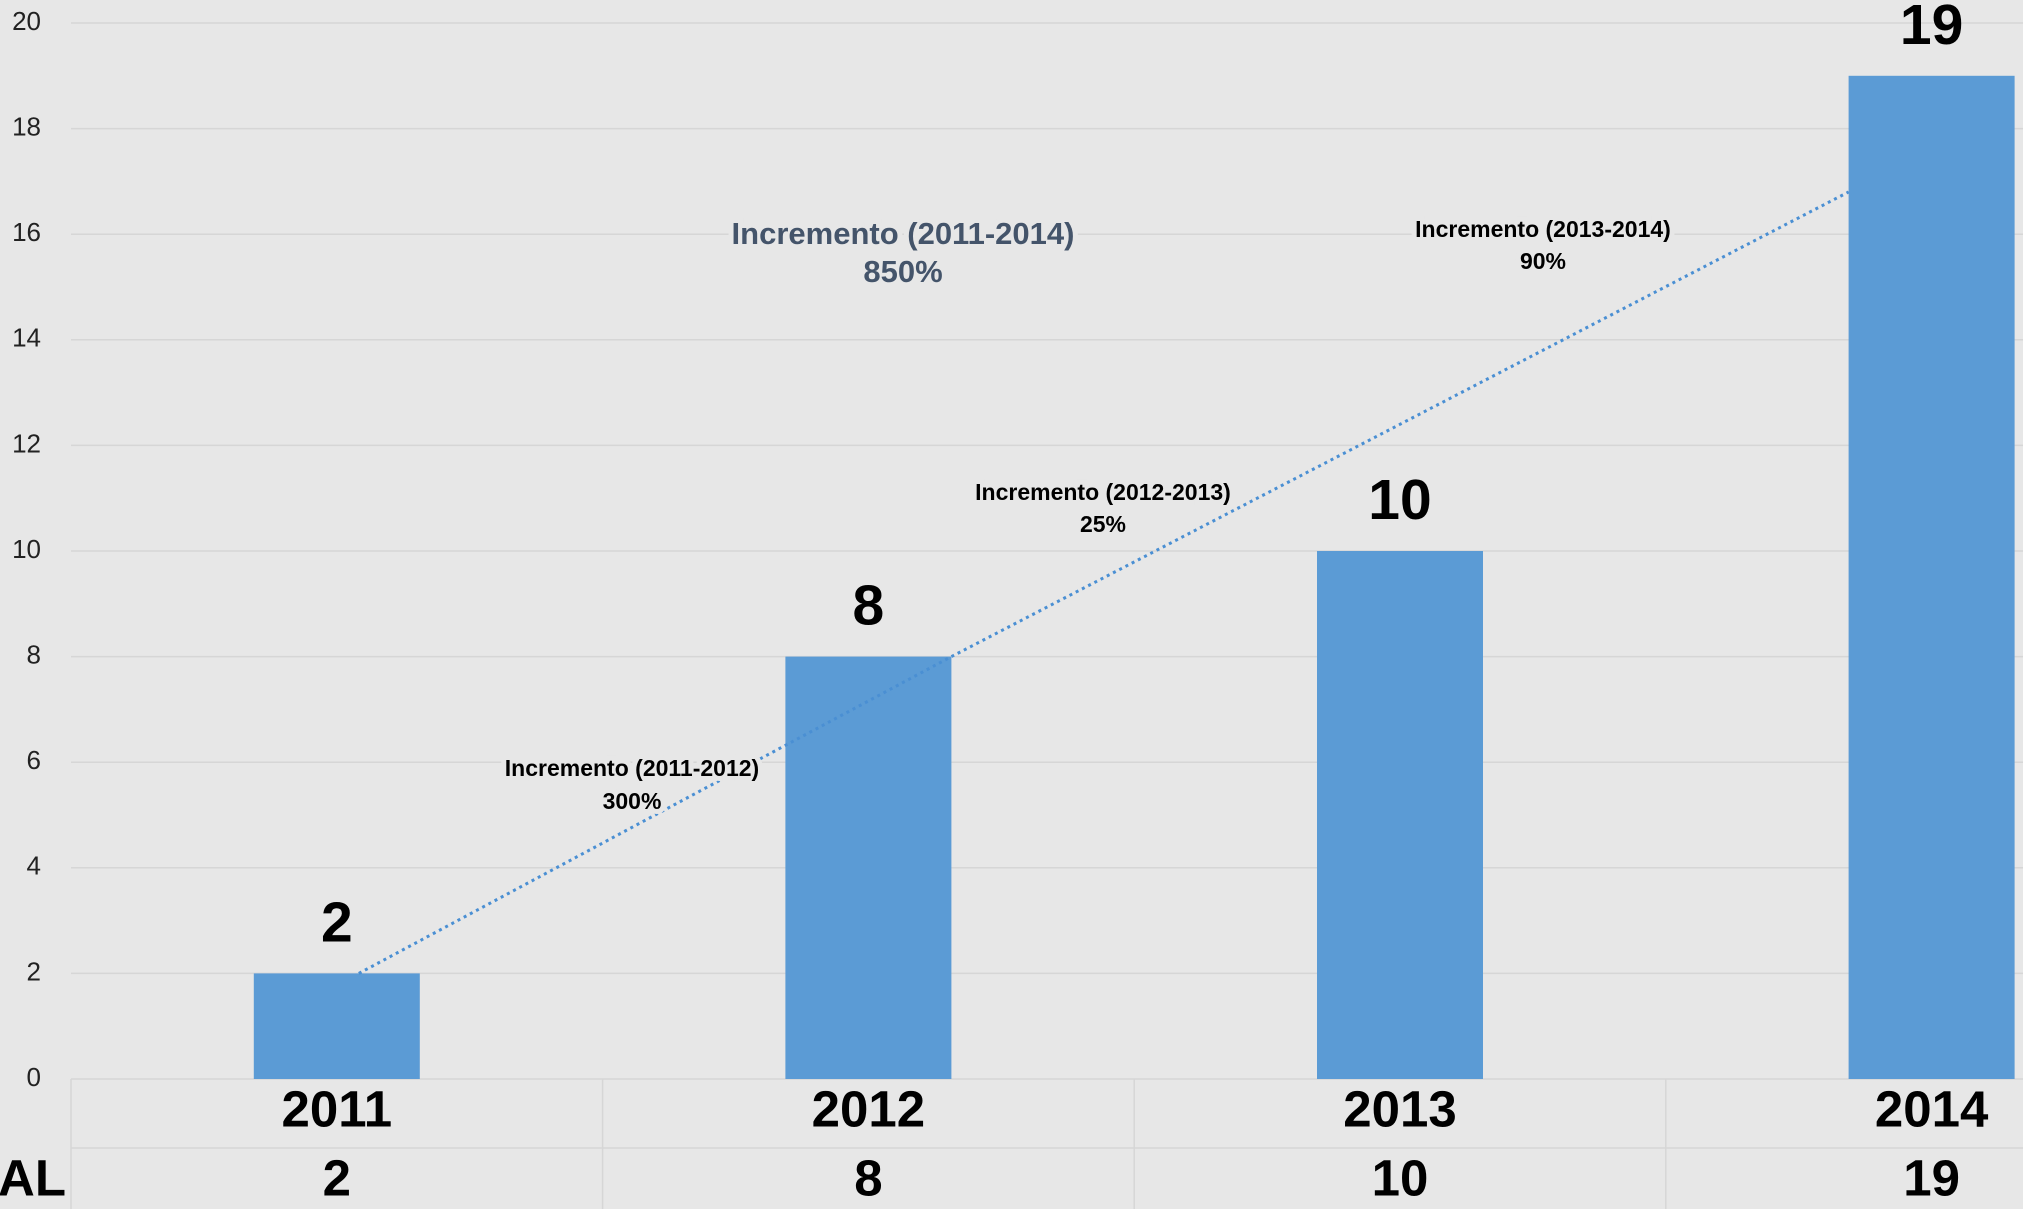 Image resolution: width=2023 pixels, height=1209 pixels. I want to click on data-label: 2, so click(337, 922).